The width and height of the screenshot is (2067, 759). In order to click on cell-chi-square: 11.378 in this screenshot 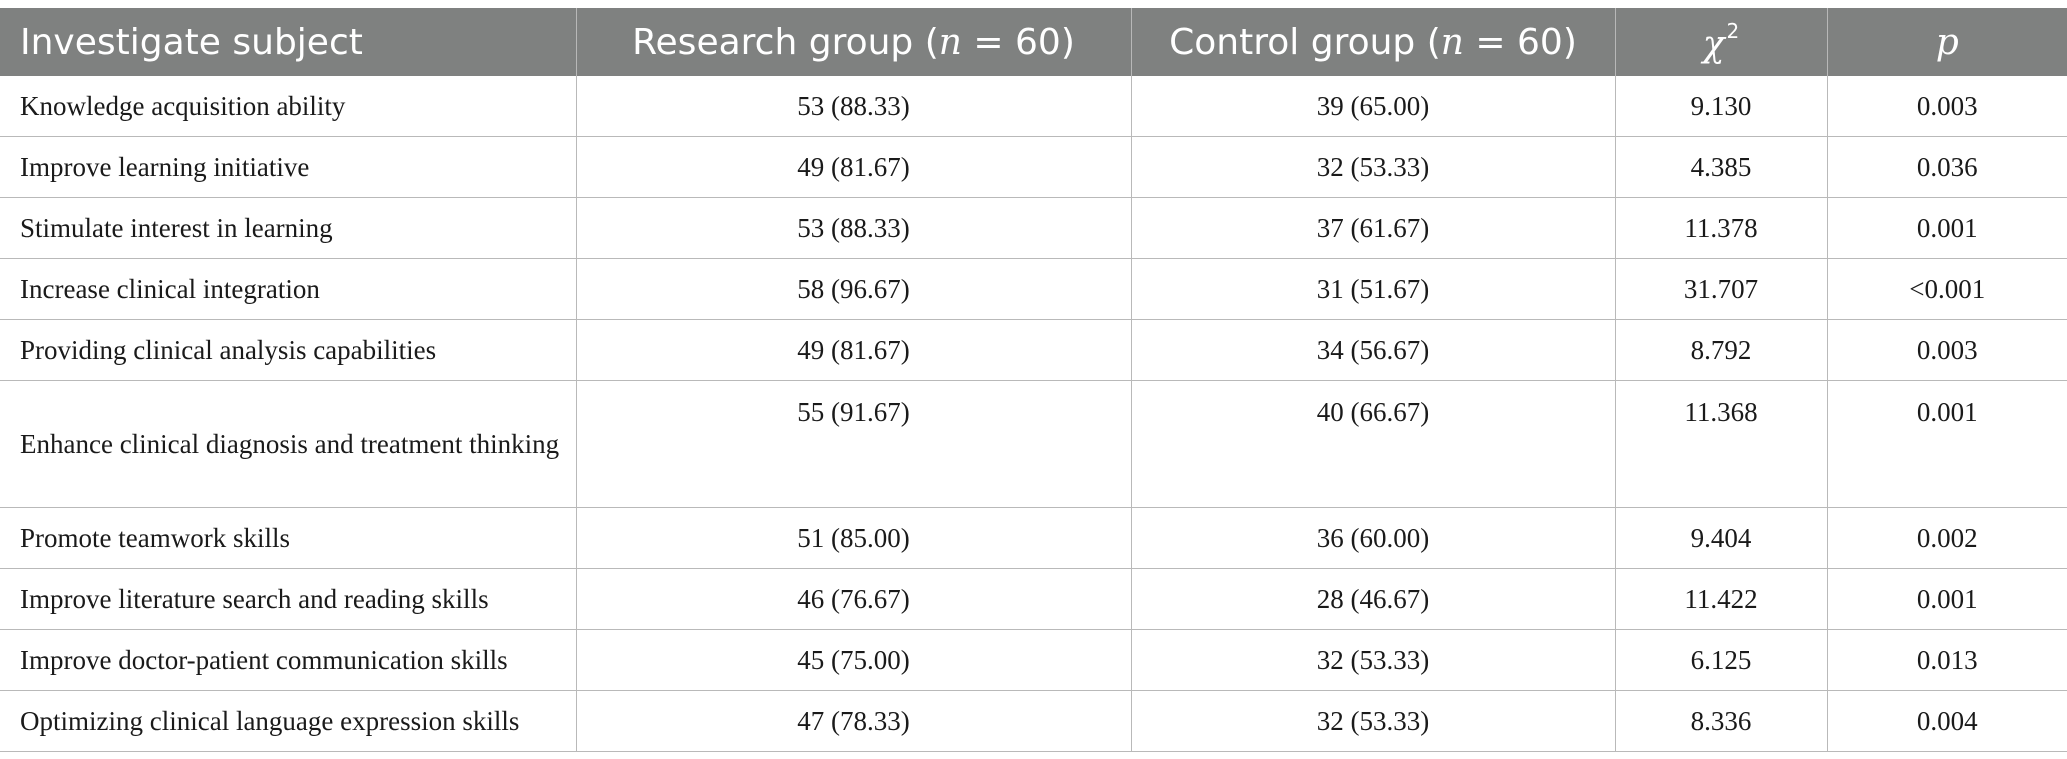, I will do `click(1721, 228)`.